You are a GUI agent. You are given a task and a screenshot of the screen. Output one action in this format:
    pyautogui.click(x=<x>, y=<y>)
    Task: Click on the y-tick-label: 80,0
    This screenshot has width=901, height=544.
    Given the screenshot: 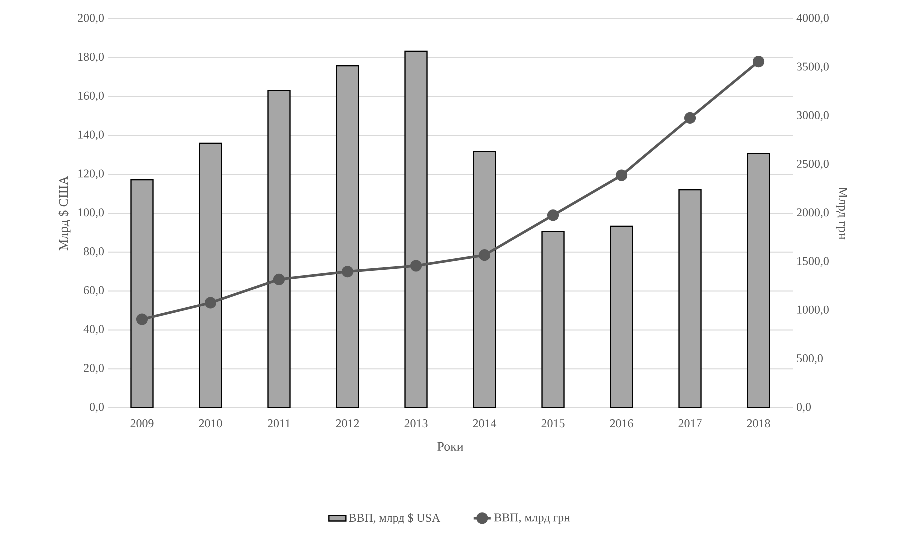 What is the action you would take?
    pyautogui.click(x=94, y=253)
    